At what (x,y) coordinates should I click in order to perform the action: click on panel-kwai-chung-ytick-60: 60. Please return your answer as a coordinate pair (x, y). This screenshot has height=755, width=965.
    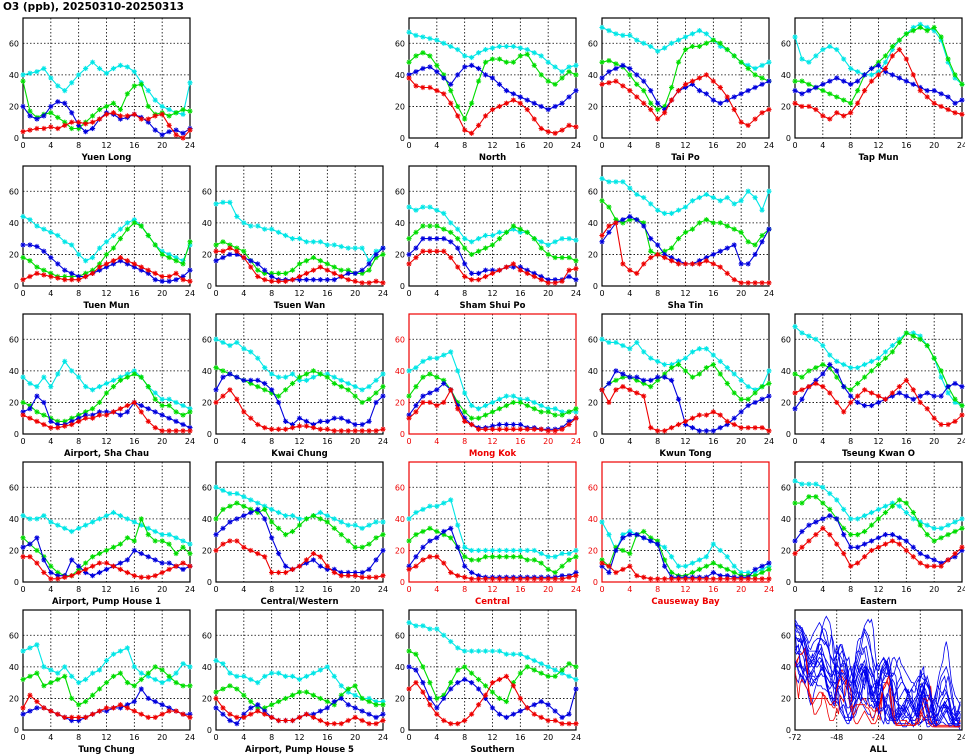
    Looking at the image, I should click on (207, 339).